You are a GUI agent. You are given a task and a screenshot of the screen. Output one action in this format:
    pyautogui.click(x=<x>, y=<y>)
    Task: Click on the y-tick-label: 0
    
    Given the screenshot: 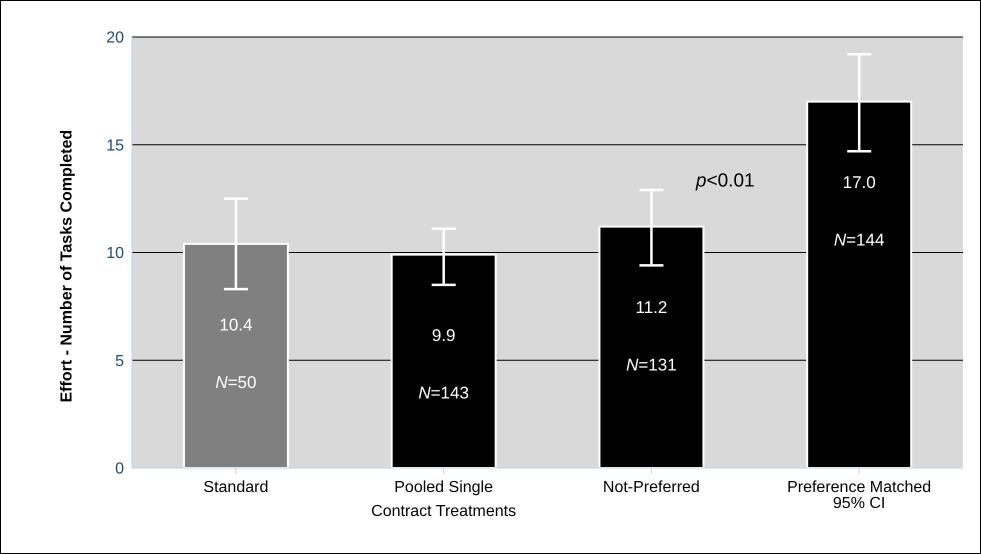 What is the action you would take?
    pyautogui.click(x=119, y=469)
    